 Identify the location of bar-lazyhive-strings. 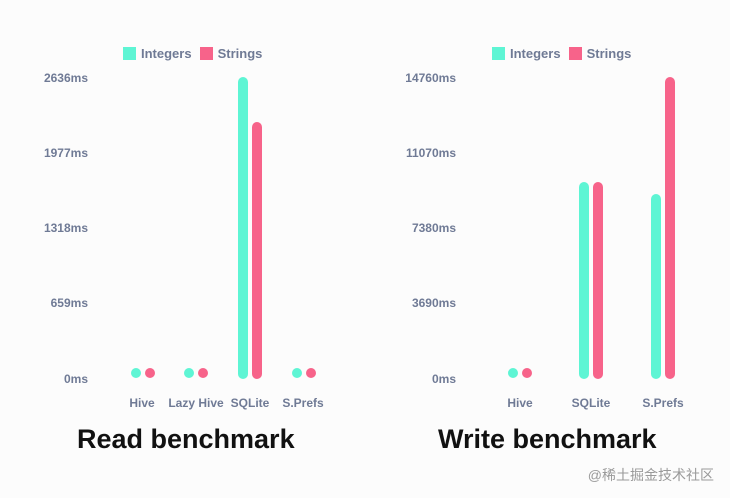
(203, 373).